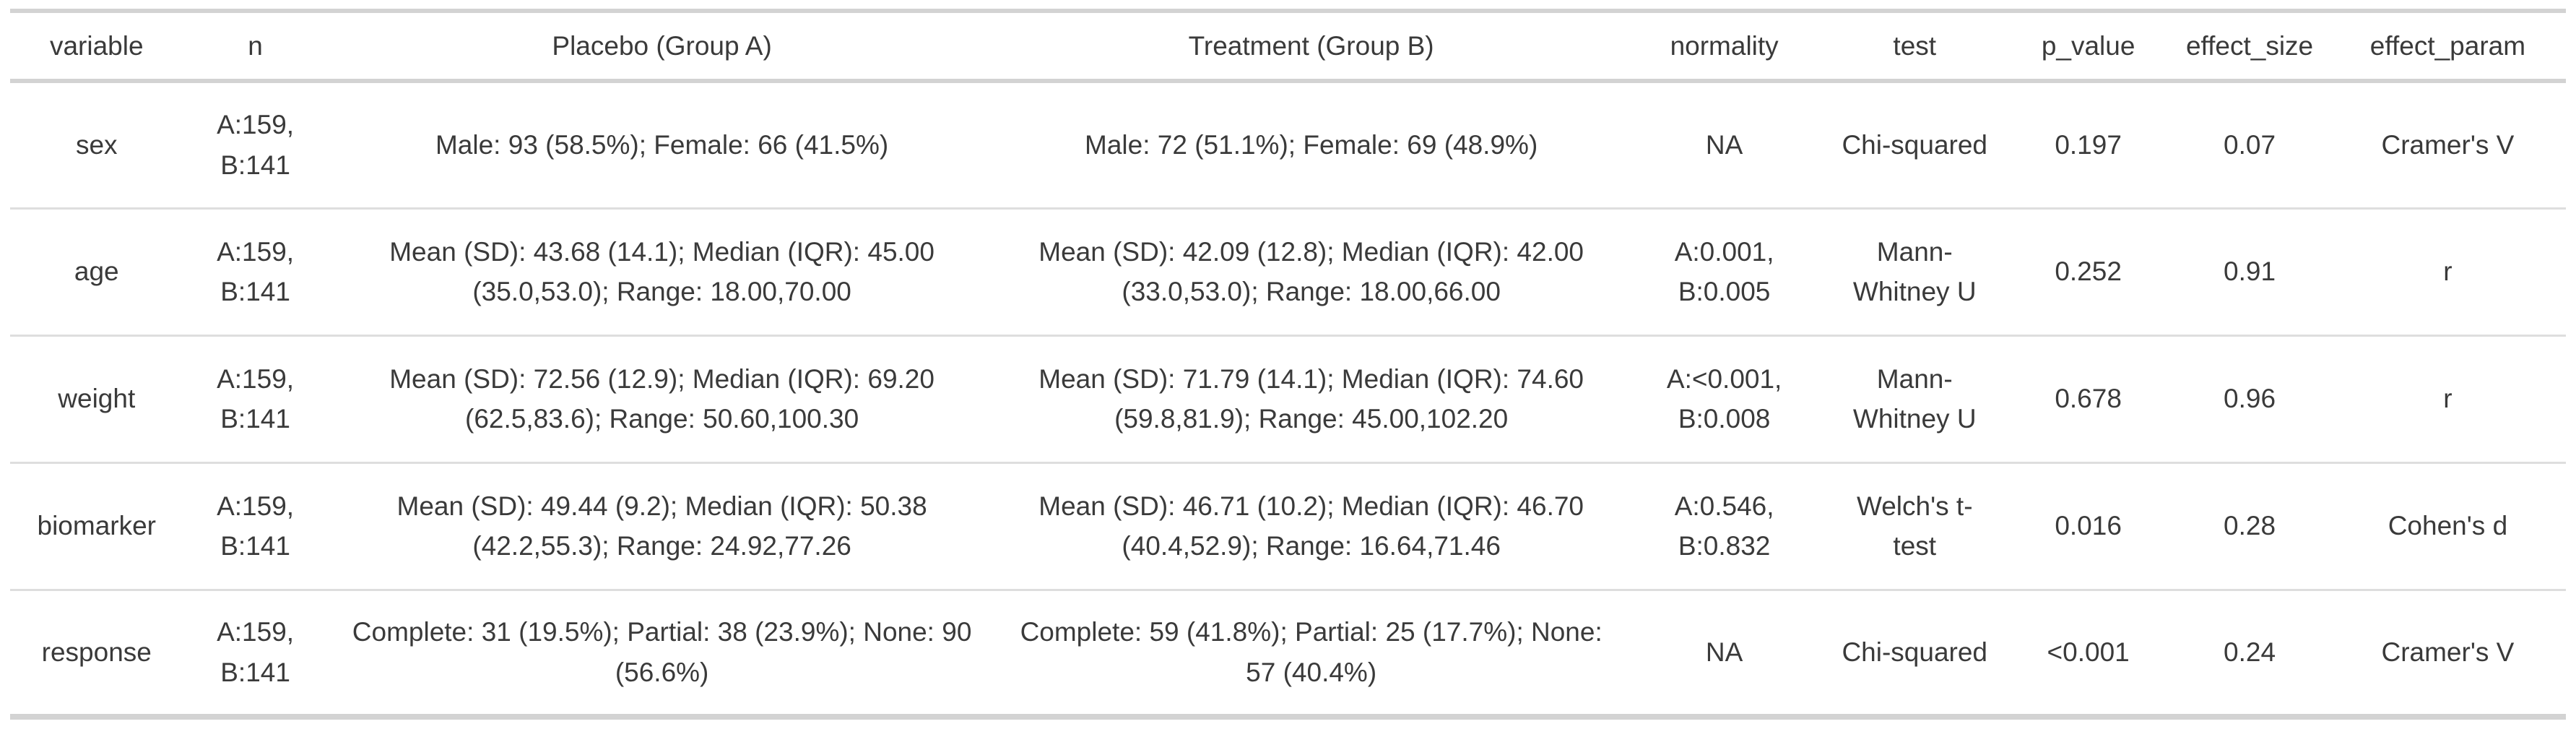 Image resolution: width=2576 pixels, height=737 pixels. Describe the element at coordinates (2250, 272) in the screenshot. I see `cell-effect-size: 0.91` at that location.